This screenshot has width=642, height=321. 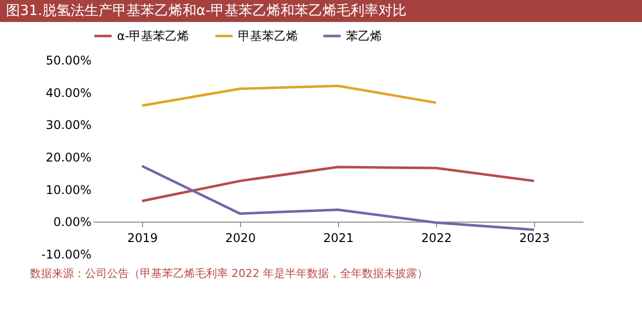 What do you see at coordinates (240, 238) in the screenshot?
I see `x-tick-label: 2020` at bounding box center [240, 238].